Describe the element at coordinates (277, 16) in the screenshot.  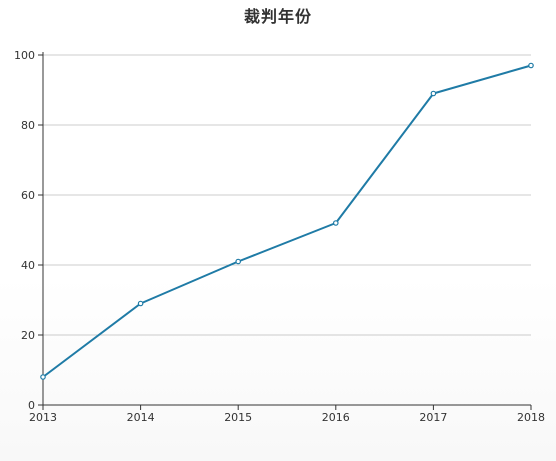
I see `chart-title: 裁判年份` at that location.